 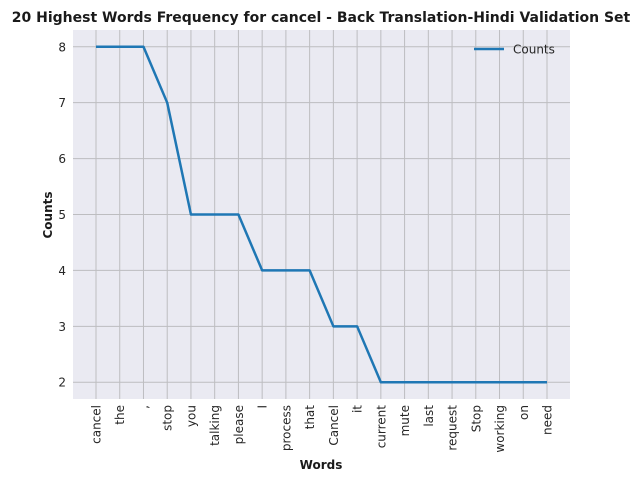 I want to click on x-tick-label: need, so click(x=548, y=420).